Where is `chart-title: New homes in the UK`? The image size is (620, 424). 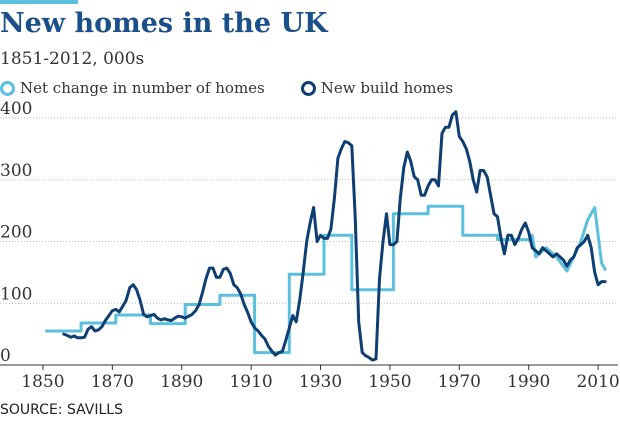
chart-title: New homes in the UK is located at coordinates (164, 23).